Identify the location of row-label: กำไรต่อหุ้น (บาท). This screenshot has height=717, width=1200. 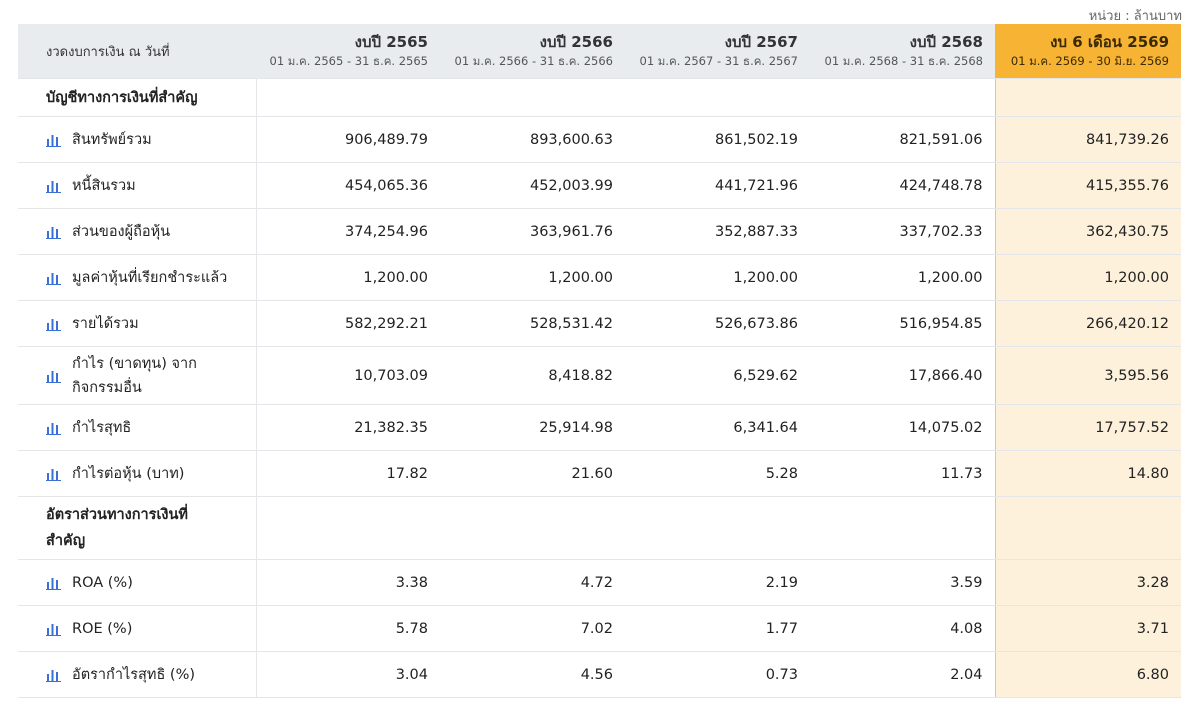
(137, 473).